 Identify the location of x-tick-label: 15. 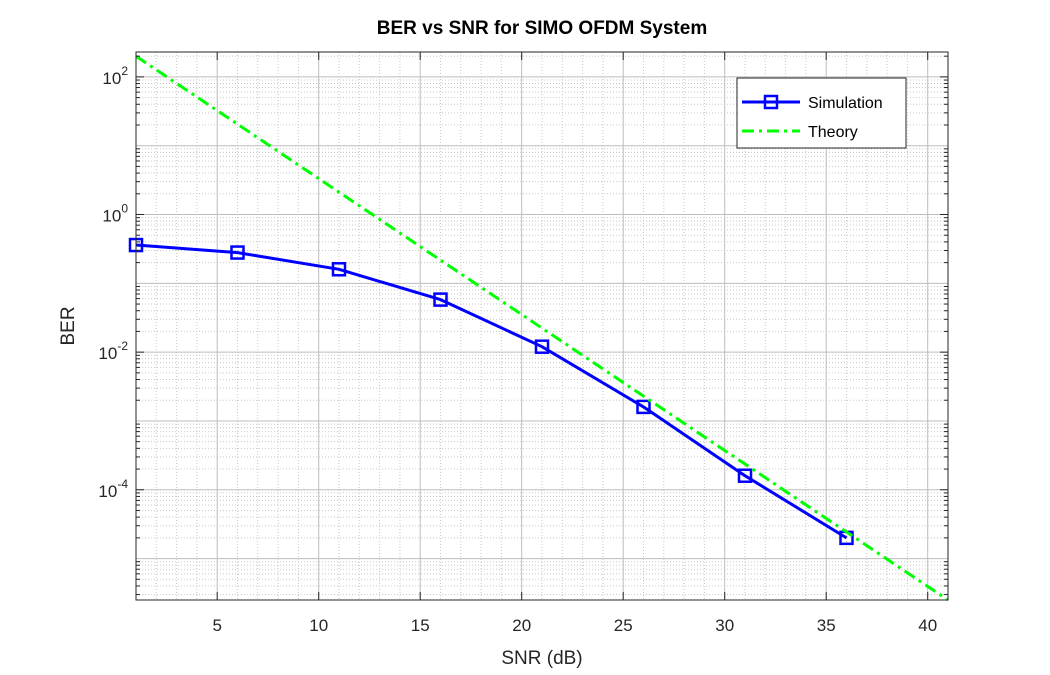
(420, 625).